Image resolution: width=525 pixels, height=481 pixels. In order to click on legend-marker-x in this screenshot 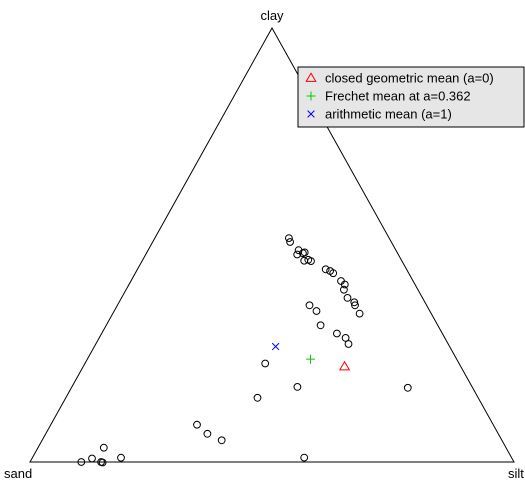, I will do `click(311, 114)`.